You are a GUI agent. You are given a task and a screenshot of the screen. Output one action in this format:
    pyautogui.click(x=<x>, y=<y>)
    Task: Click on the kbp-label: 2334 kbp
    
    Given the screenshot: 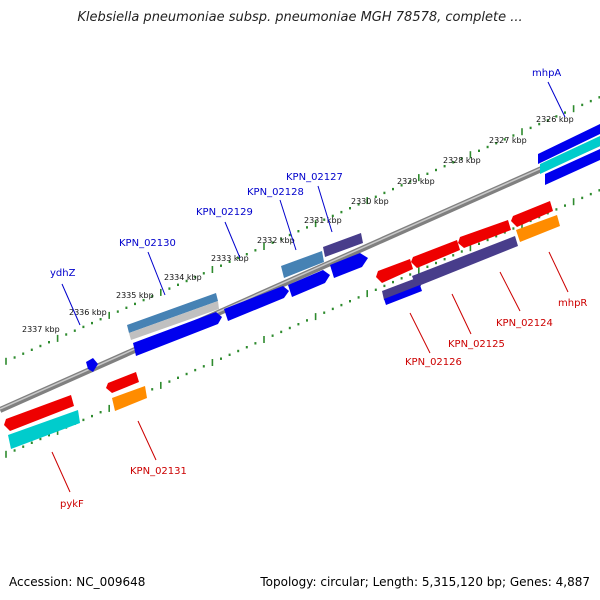 What is the action you would take?
    pyautogui.click(x=183, y=277)
    